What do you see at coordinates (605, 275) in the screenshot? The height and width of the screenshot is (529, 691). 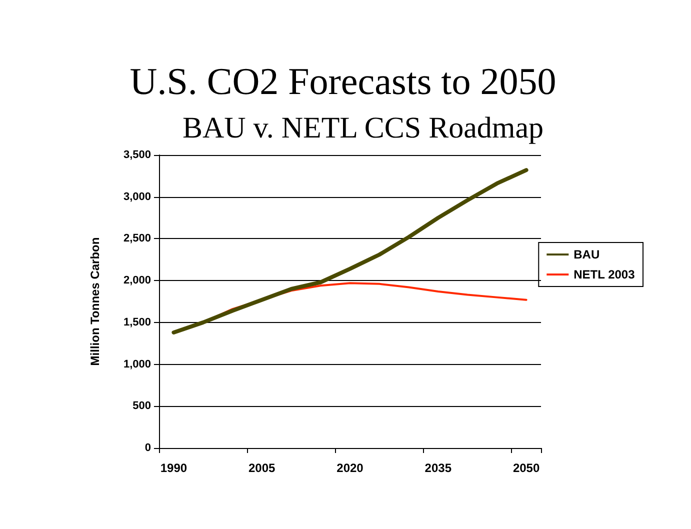 I see `legend-label: NETL 2003` at bounding box center [605, 275].